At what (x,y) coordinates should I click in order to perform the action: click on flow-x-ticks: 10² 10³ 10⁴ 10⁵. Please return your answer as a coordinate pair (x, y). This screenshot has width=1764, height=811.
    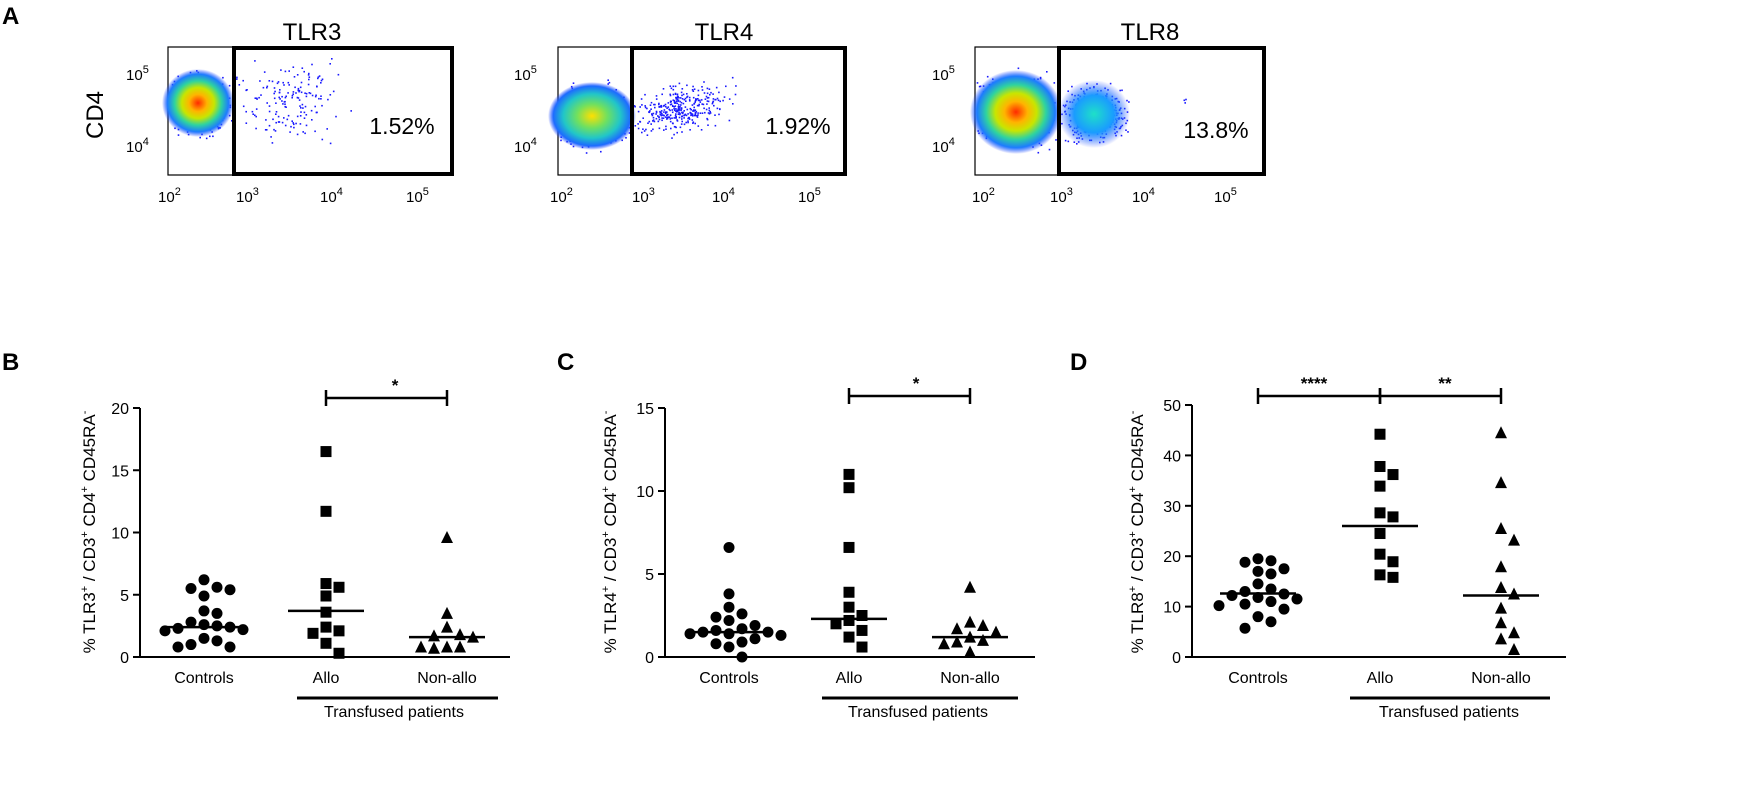
    Looking at the image, I should click on (1104, 196).